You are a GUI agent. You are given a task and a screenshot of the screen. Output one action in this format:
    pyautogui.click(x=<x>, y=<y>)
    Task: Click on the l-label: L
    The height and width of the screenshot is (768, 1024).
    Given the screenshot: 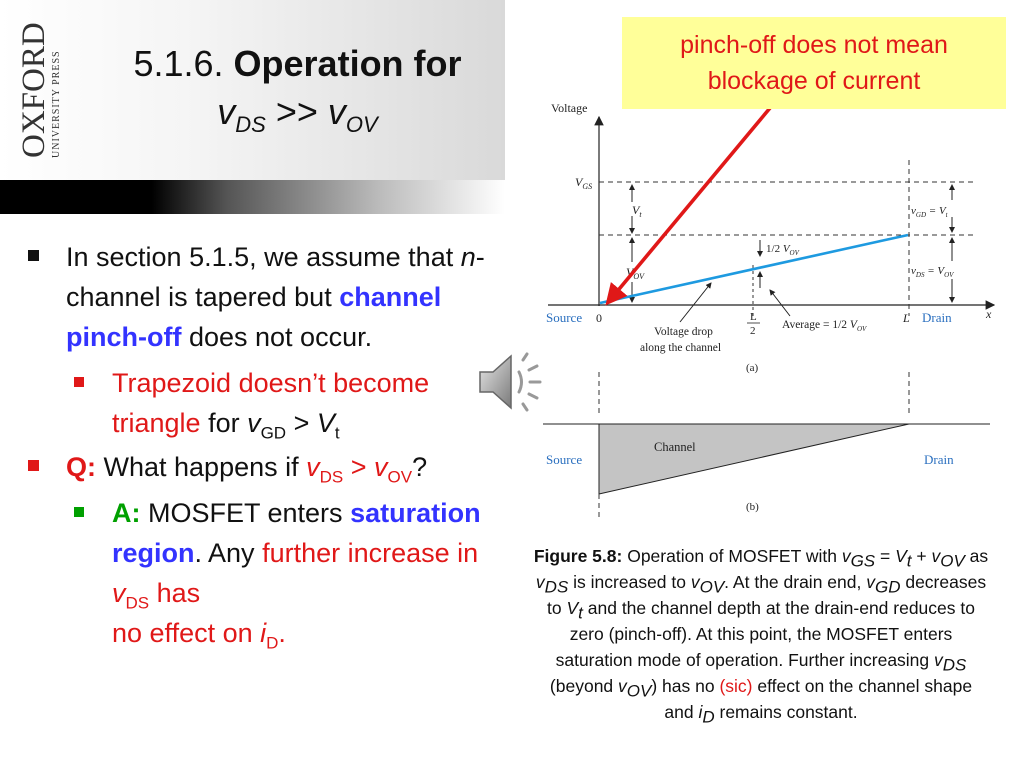 What is the action you would take?
    pyautogui.click(x=906, y=318)
    